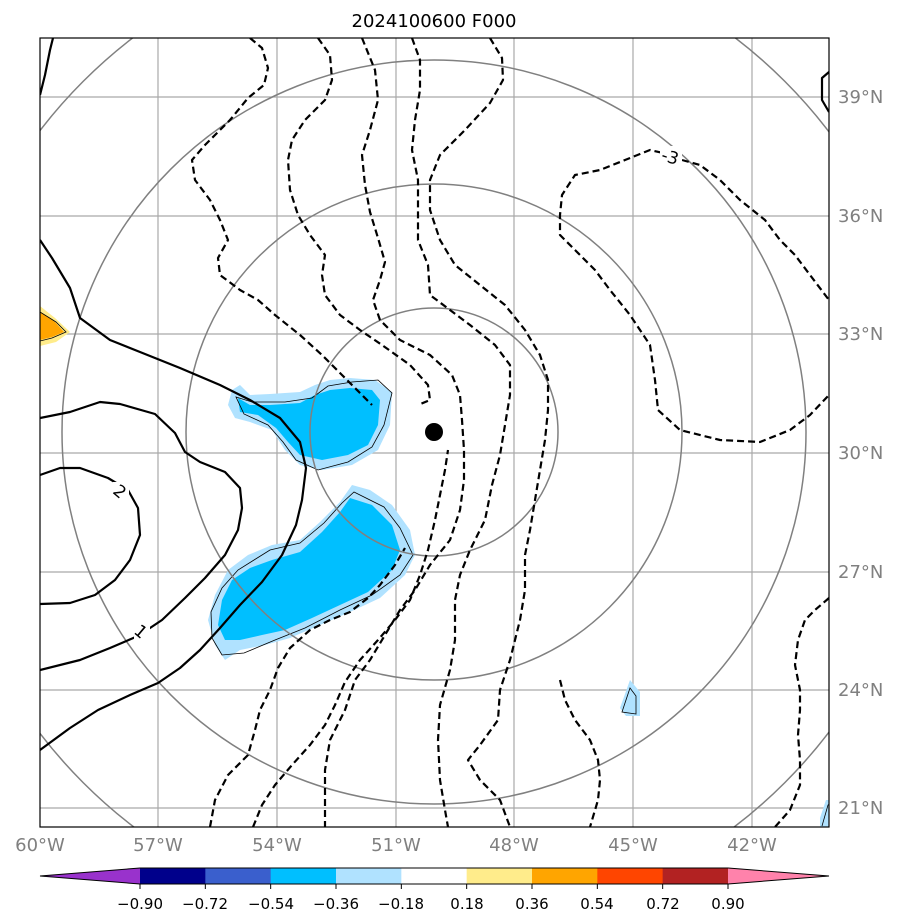 Image resolution: width=900 pixels, height=924 pixels. What do you see at coordinates (434, 886) in the screenshot?
I see `colorbar-ticks` at bounding box center [434, 886].